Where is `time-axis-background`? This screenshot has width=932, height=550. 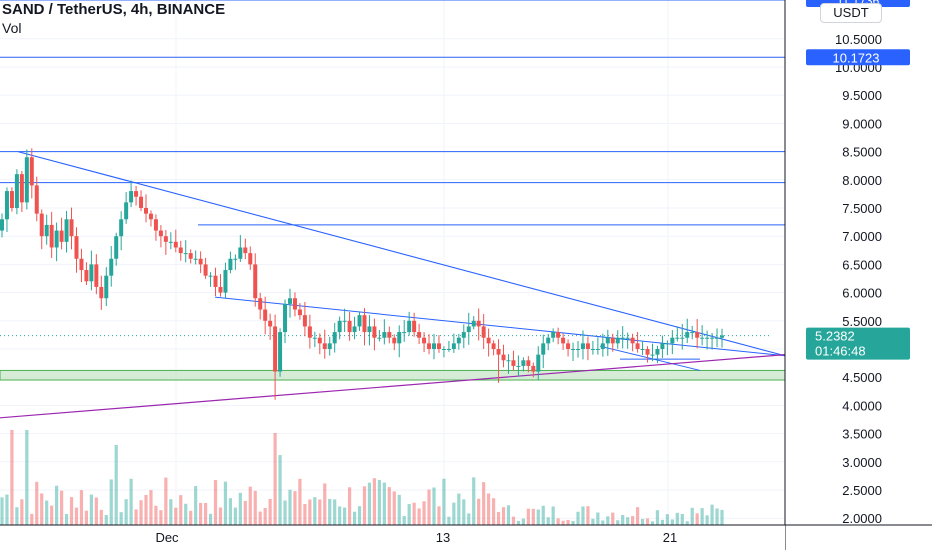
time-axis-background is located at coordinates (392, 537).